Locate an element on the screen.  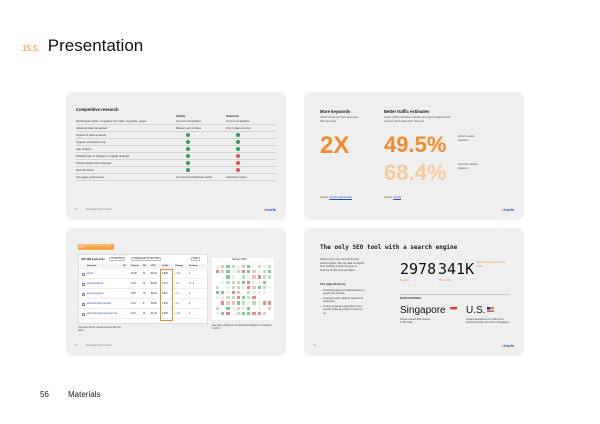
comparison-row: Subject-based intent changes is located at coordinates (176, 163).